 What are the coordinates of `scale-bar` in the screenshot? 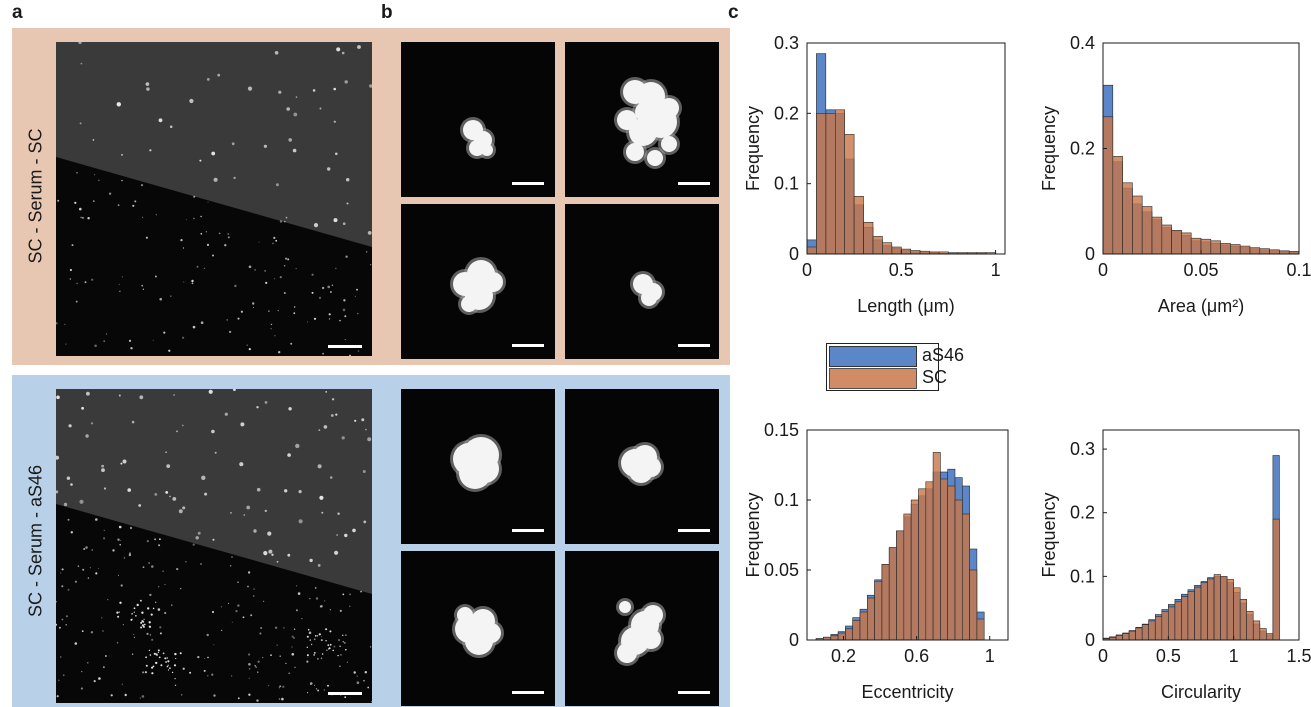 It's located at (528, 183).